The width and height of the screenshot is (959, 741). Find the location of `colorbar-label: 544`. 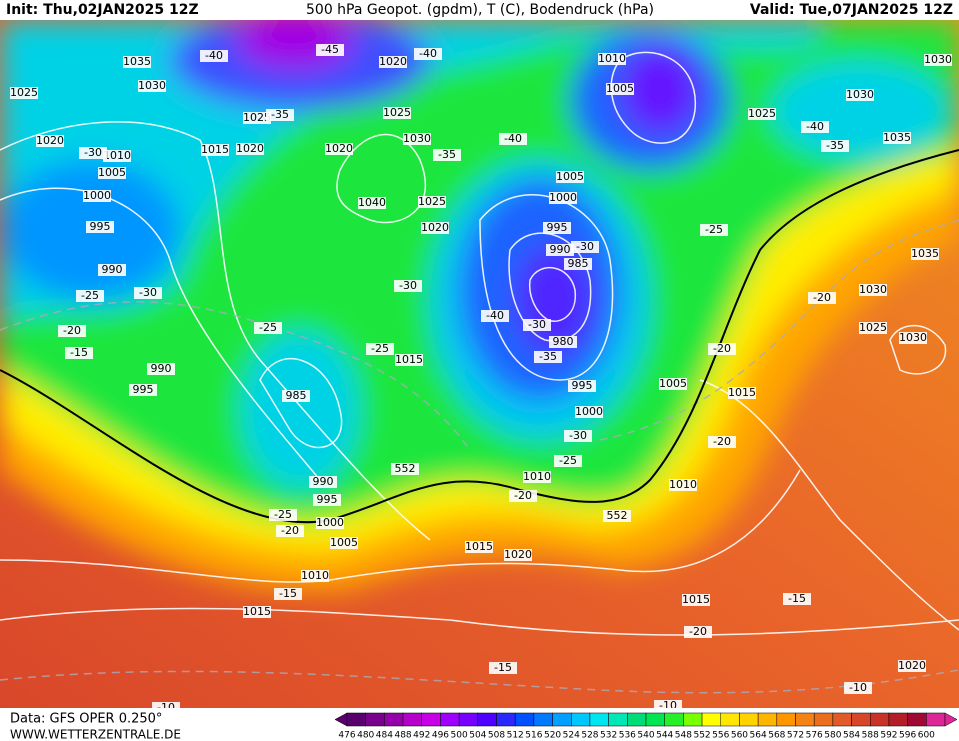

colorbar-label: 544 is located at coordinates (664, 736).